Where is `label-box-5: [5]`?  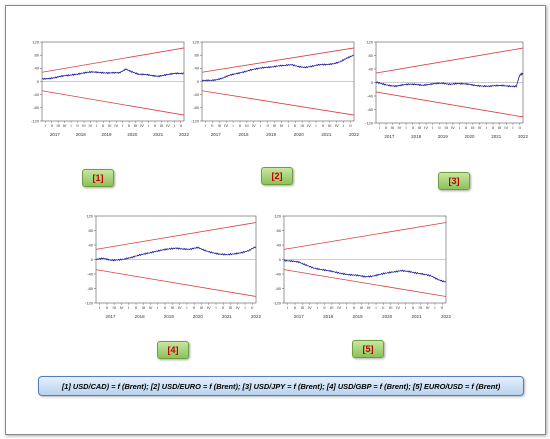
label-box-5: [5] is located at coordinates (368, 349).